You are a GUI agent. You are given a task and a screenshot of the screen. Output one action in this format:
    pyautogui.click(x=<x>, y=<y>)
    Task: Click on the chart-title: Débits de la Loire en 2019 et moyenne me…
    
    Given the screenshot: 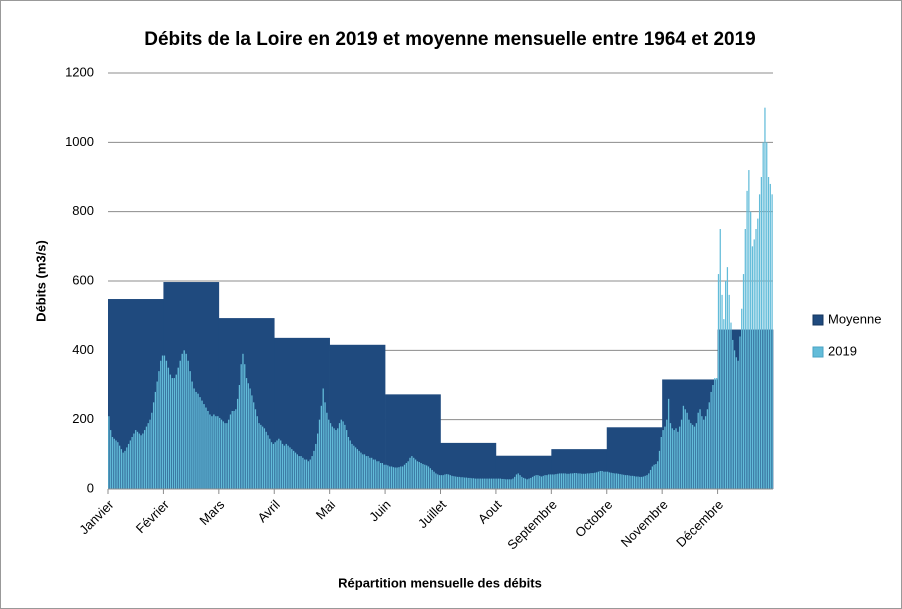 What is the action you would take?
    pyautogui.click(x=449, y=39)
    